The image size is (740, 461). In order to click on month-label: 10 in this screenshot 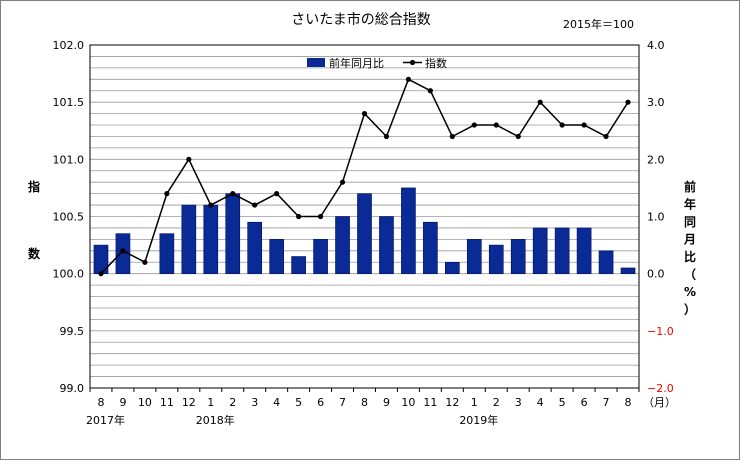, I will do `click(408, 402)`.